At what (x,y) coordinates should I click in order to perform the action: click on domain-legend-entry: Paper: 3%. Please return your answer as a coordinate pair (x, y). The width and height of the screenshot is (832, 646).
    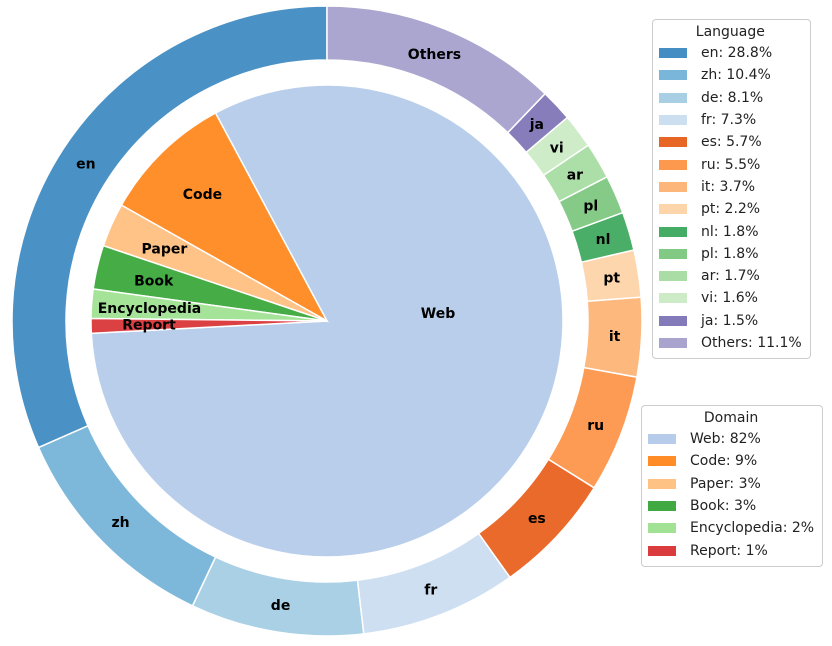
    Looking at the image, I should click on (731, 484).